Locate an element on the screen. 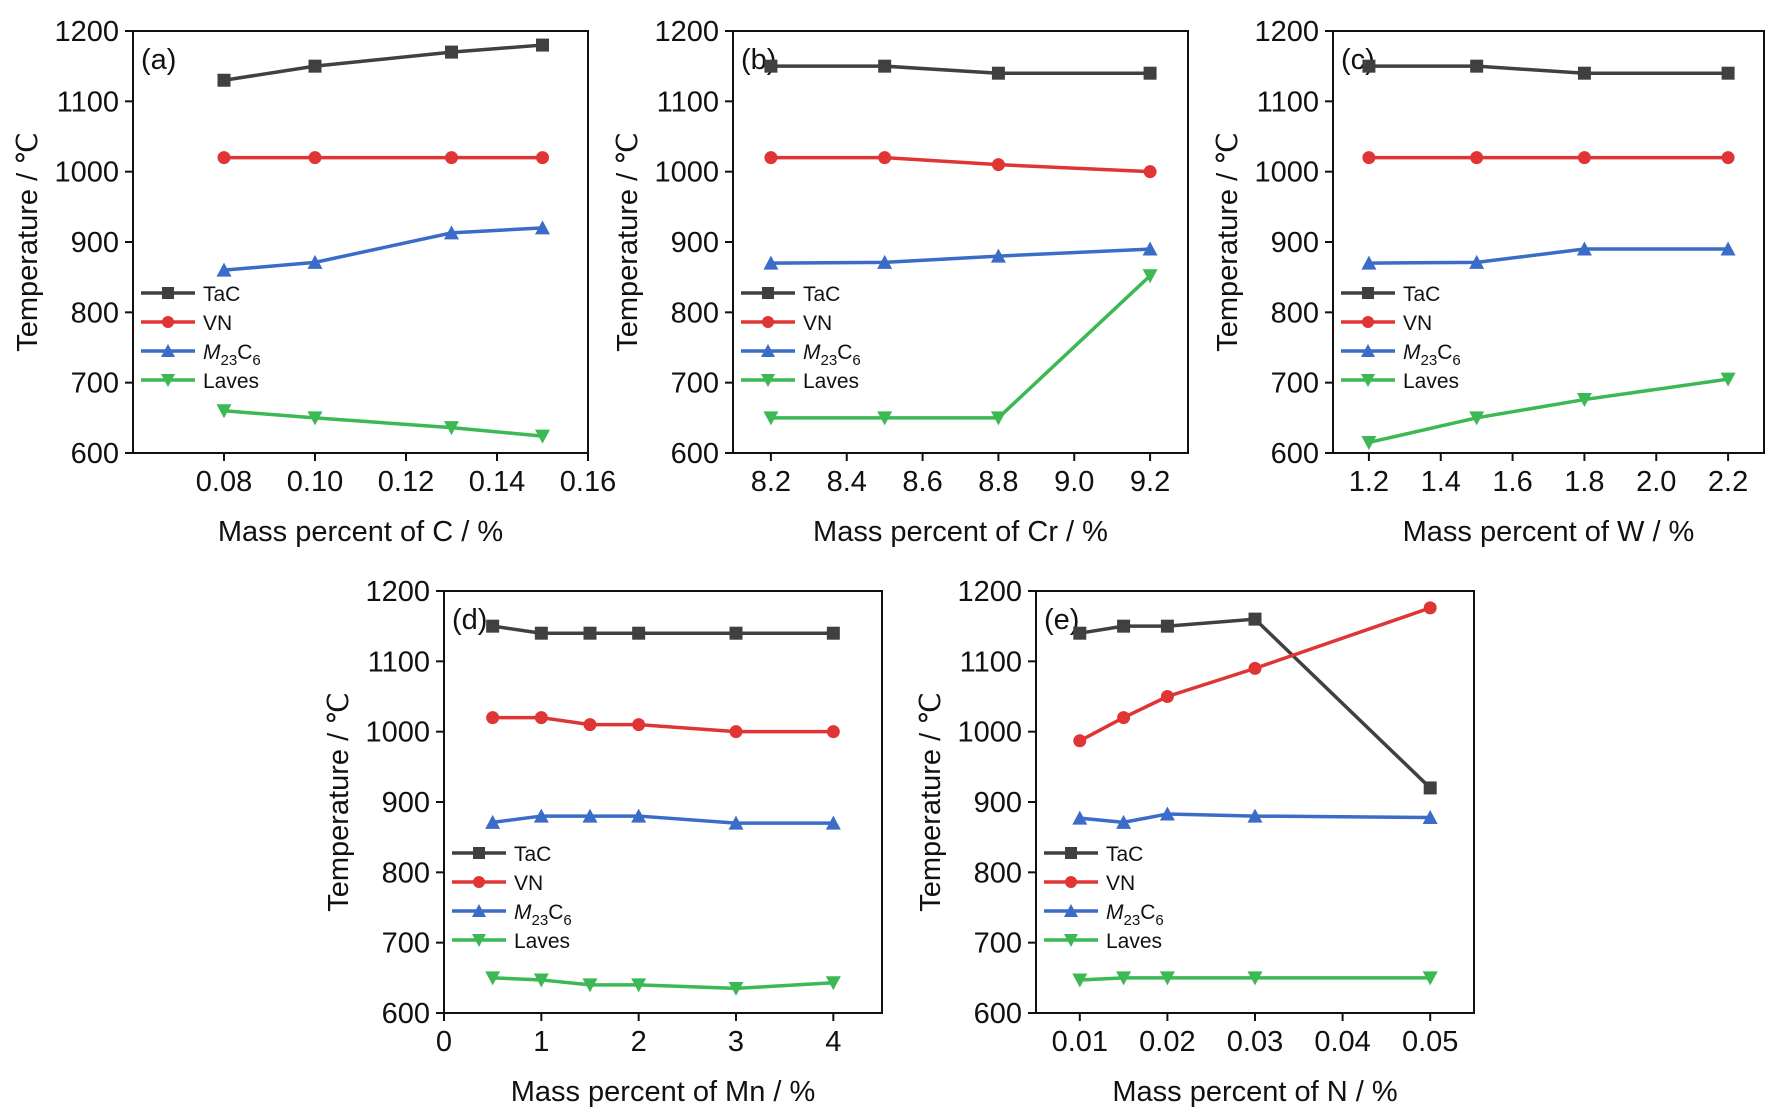 The width and height of the screenshot is (1772, 1112). x-tick-label: 0 is located at coordinates (444, 1042).